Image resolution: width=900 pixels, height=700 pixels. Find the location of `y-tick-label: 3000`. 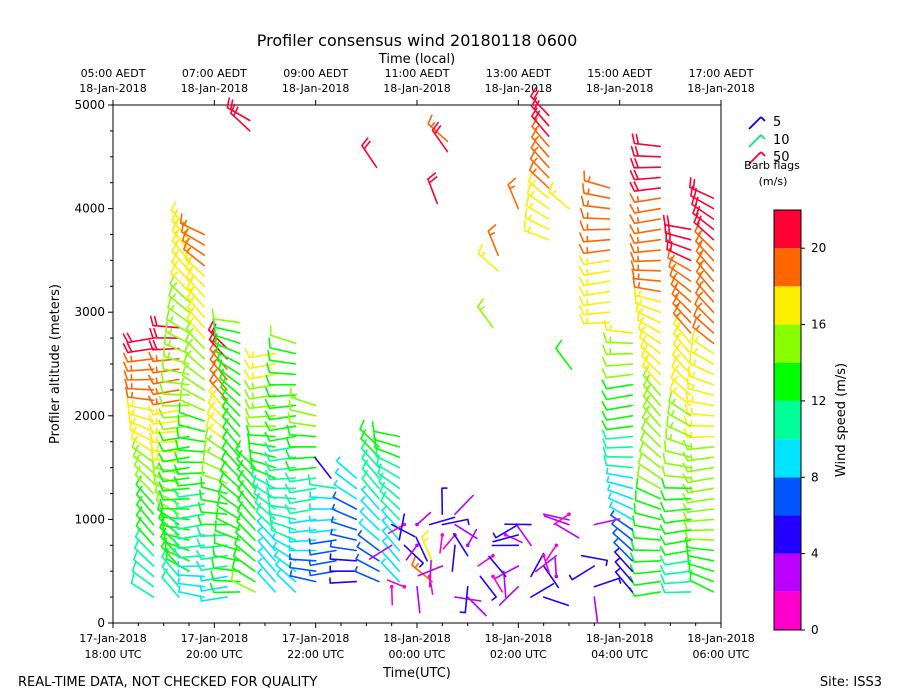

y-tick-label: 3000 is located at coordinates (89, 312).